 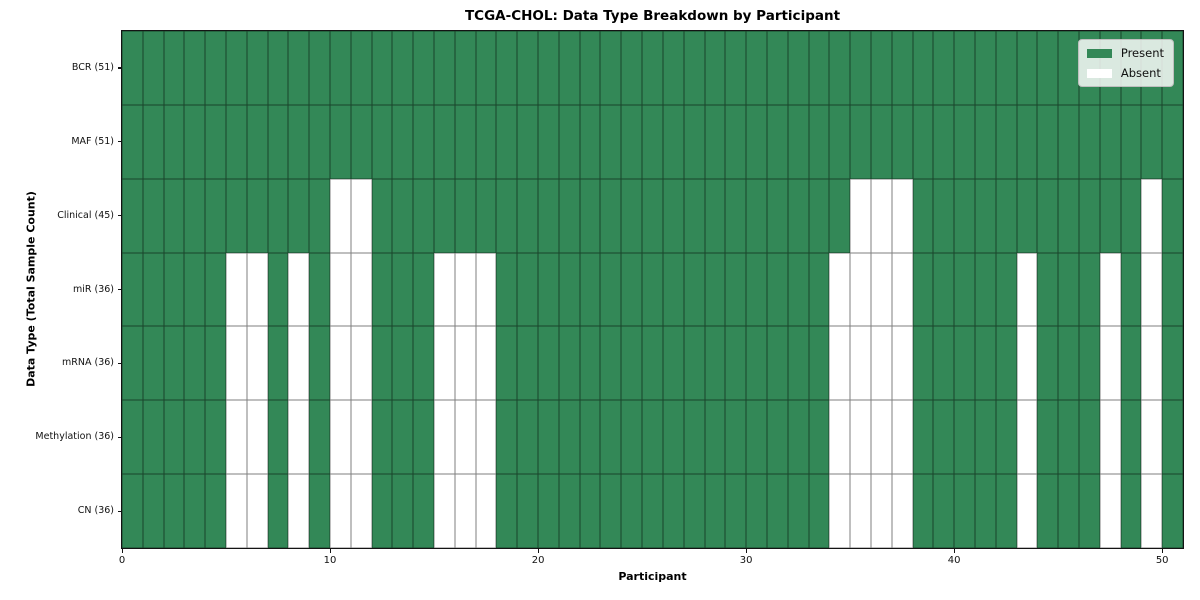 What do you see at coordinates (92, 141) in the screenshot?
I see `y-tick-label-MAF: MAF (51)` at bounding box center [92, 141].